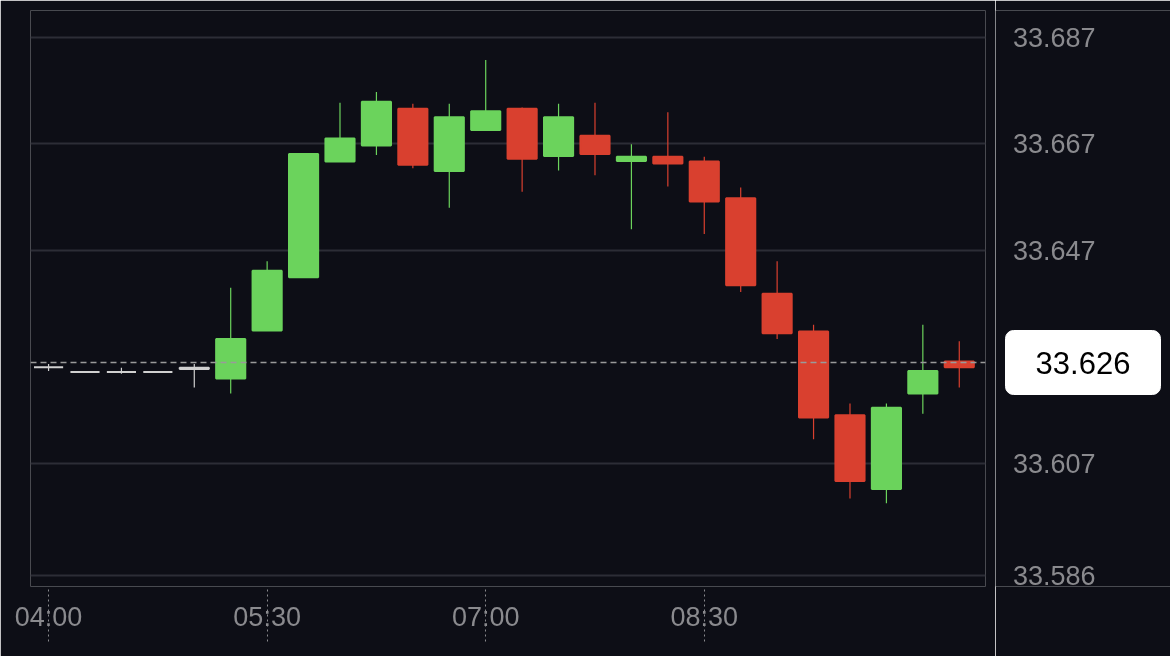 The height and width of the screenshot is (656, 1170). What do you see at coordinates (48, 616) in the screenshot?
I see `x-tick-label: 04:00` at bounding box center [48, 616].